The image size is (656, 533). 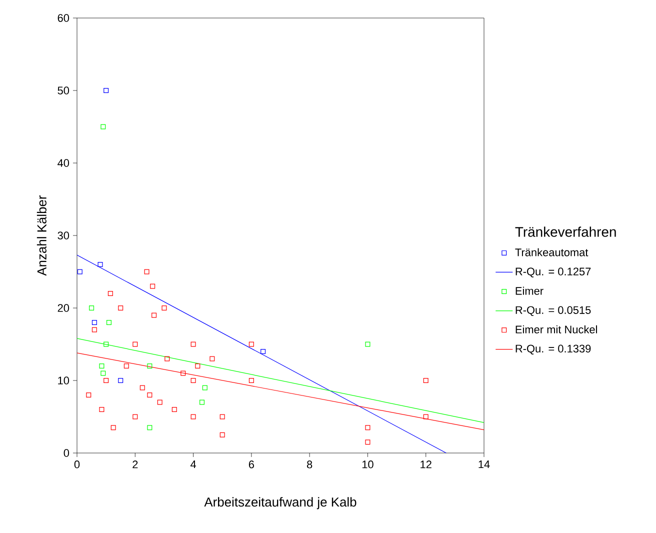 I want to click on y-axis-title: Anzahl Kälber, so click(x=41, y=235).